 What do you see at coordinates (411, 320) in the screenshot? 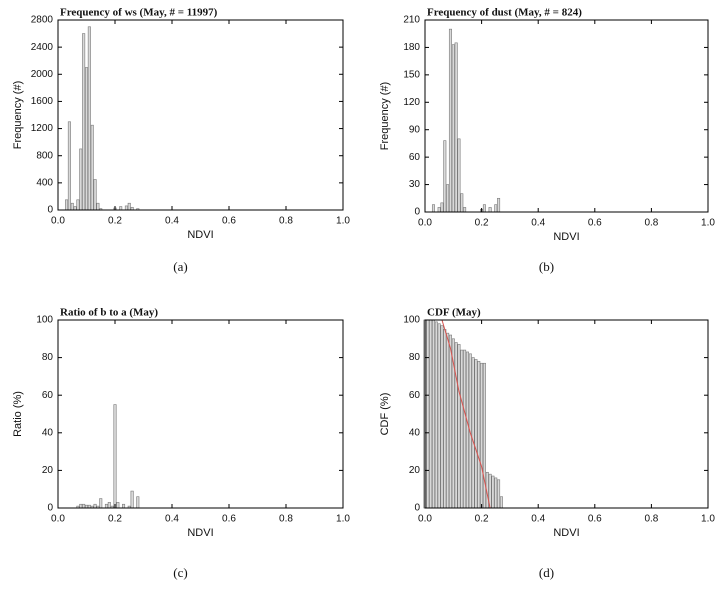
I see `y-tick-label: 100` at bounding box center [411, 320].